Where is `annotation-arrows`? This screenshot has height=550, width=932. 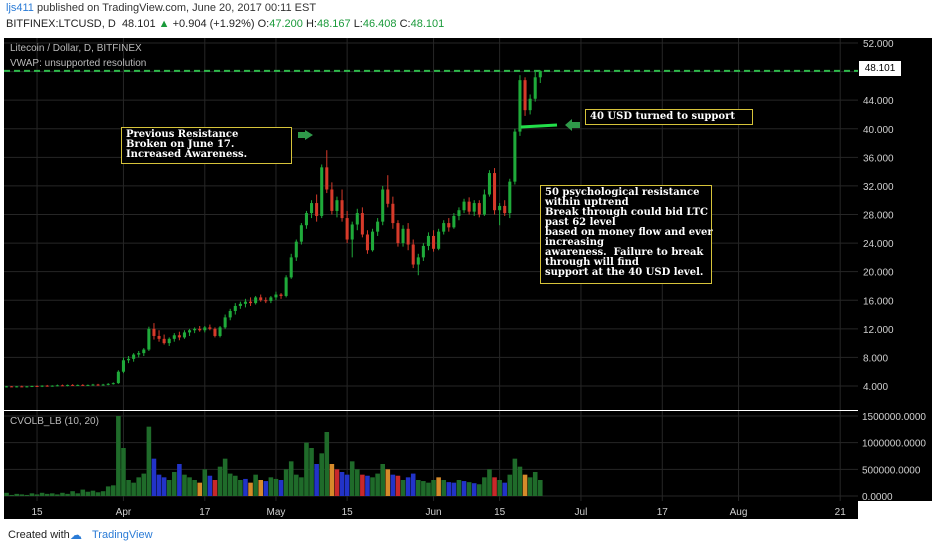
annotation-arrows is located at coordinates (439, 129).